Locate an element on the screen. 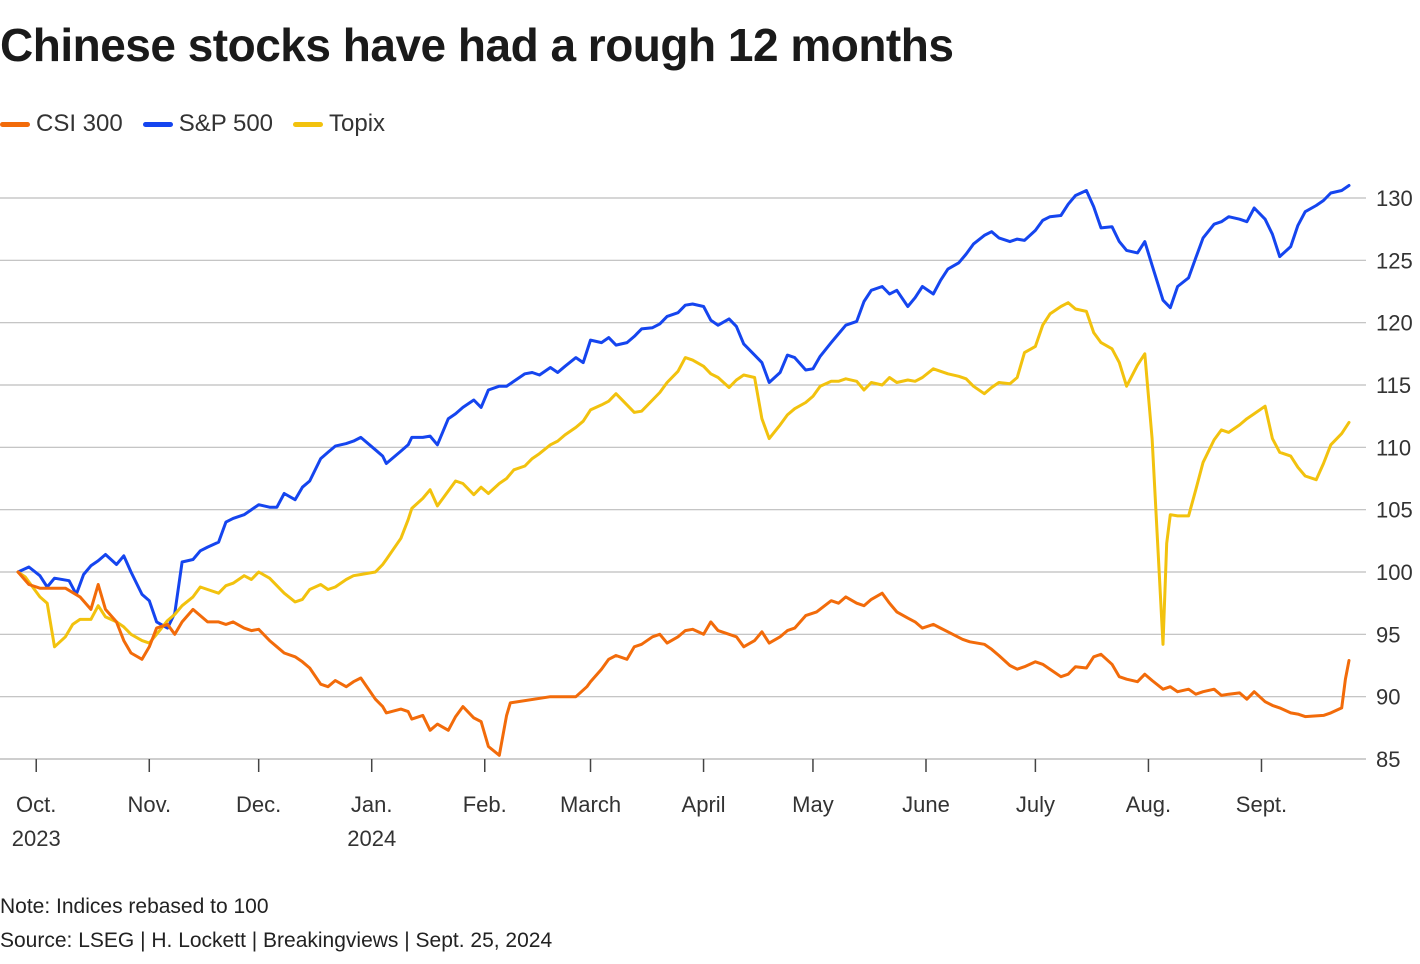 This screenshot has width=1420, height=964. legend-swatch-topix is located at coordinates (308, 124).